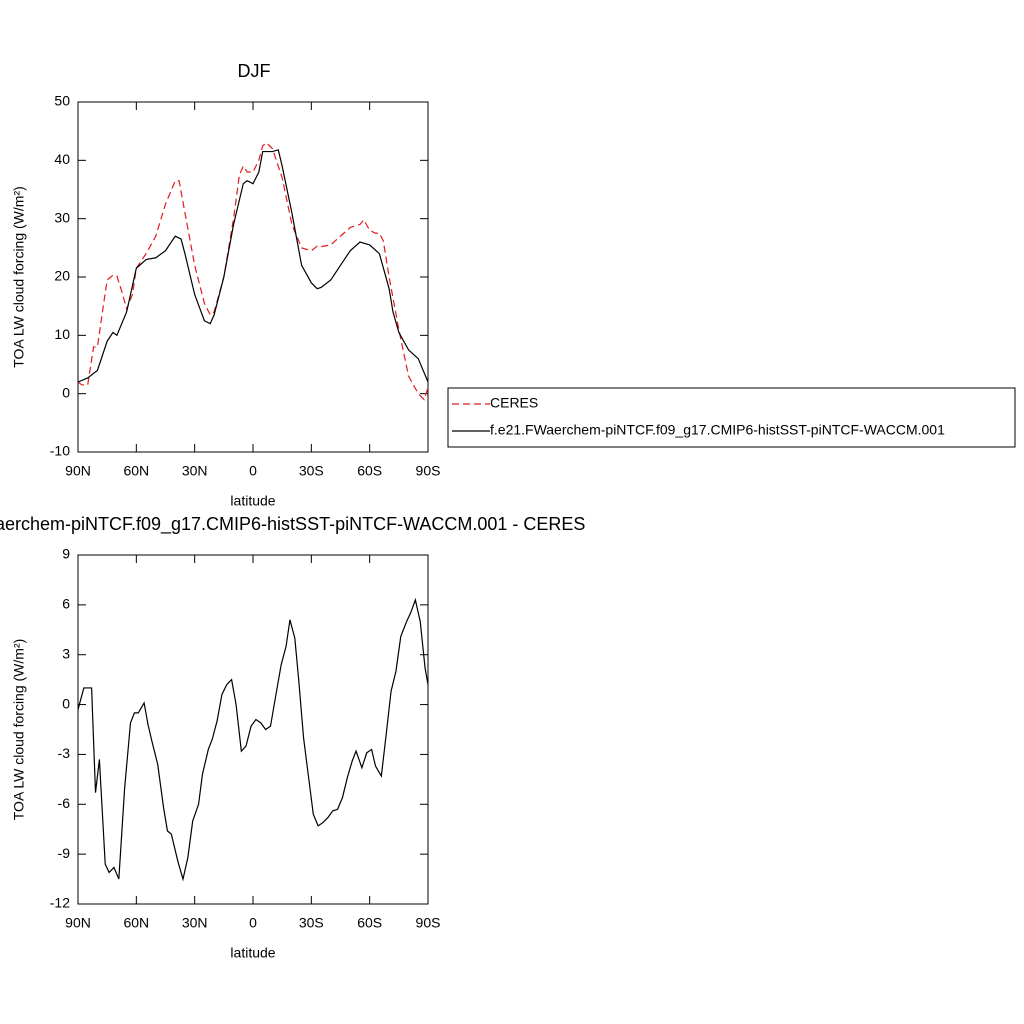 This screenshot has height=1024, width=1024. I want to click on y-tick-label: 50, so click(62, 101).